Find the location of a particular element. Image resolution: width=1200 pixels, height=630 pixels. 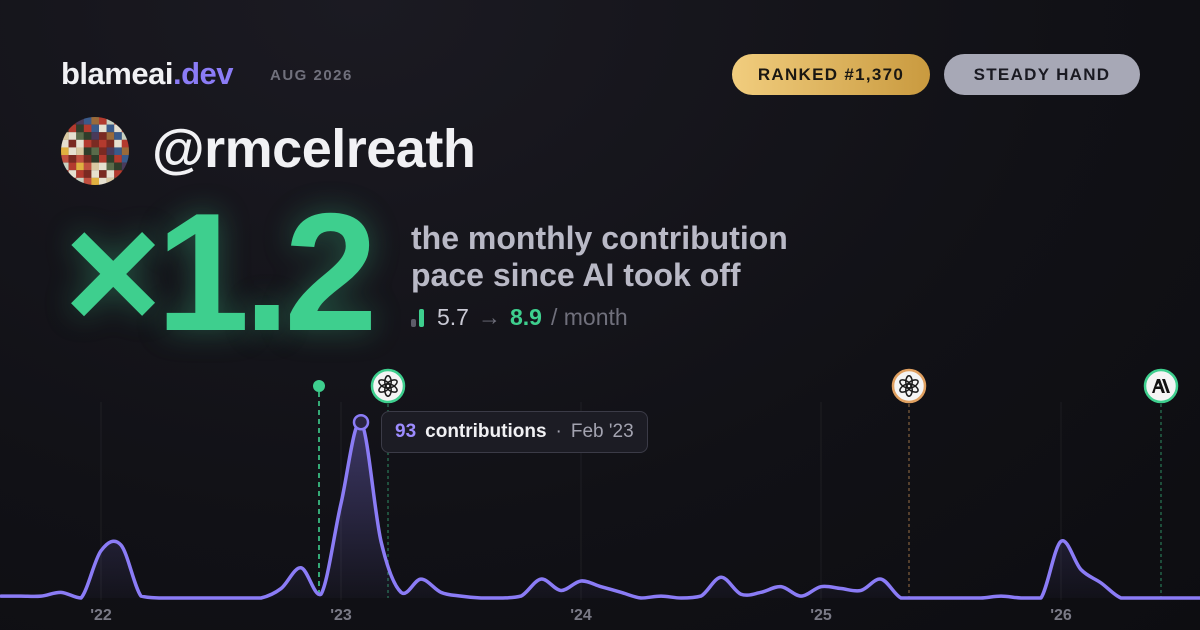

pace-before: 5.7 is located at coordinates (453, 317).